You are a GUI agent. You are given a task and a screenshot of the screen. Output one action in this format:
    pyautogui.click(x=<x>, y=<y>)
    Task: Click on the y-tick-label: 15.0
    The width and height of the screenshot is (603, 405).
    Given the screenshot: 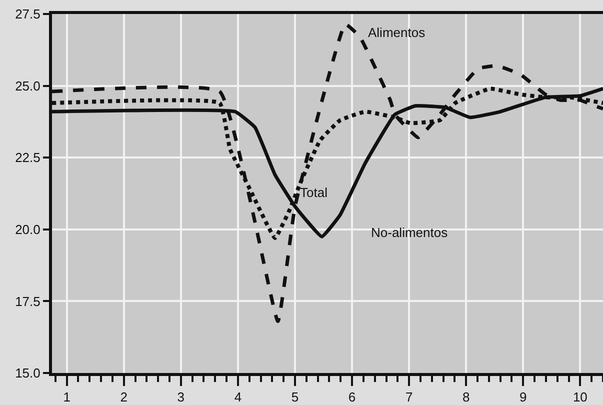 What is the action you would take?
    pyautogui.click(x=27, y=373)
    